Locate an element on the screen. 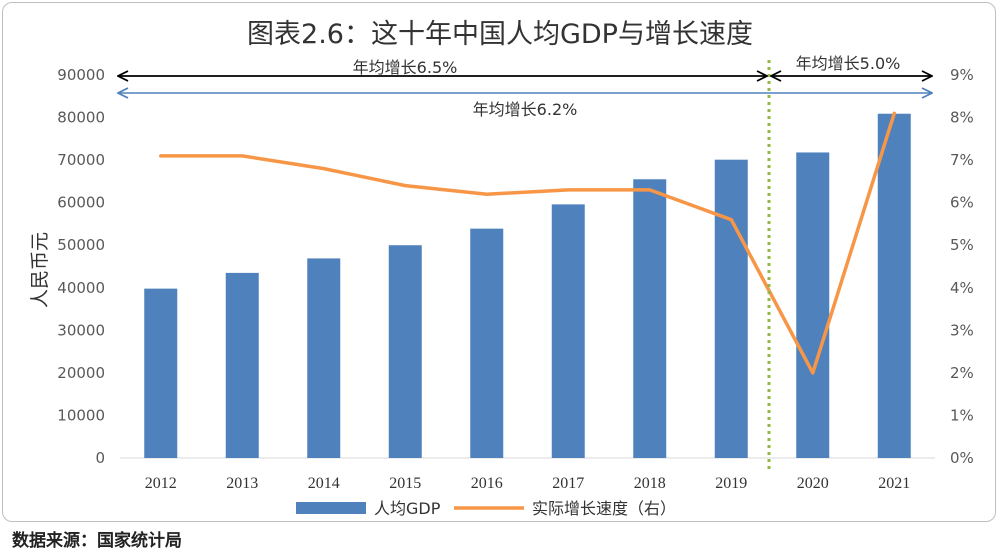 This screenshot has width=1000, height=554. gdp-bar-2018 is located at coordinates (650, 318).